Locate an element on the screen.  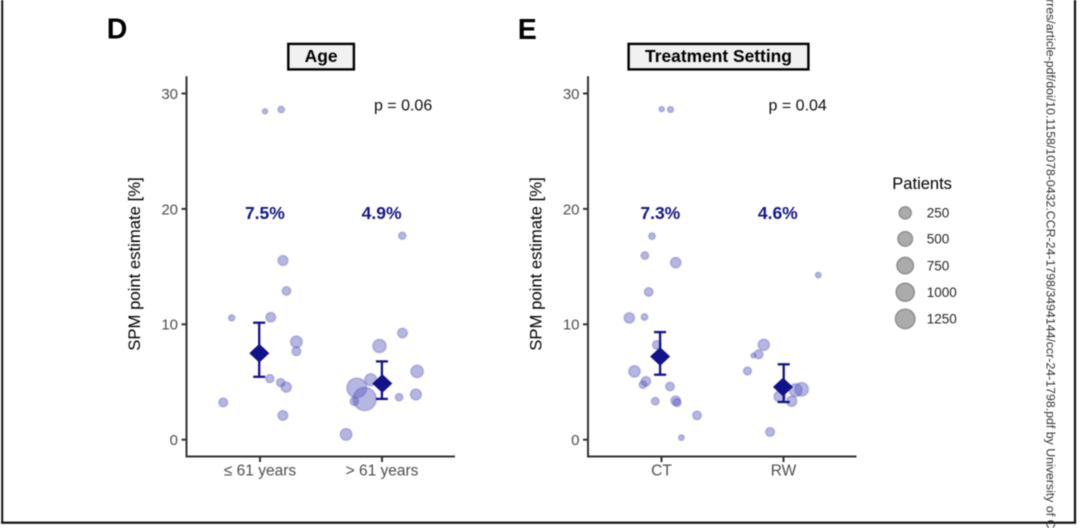
svg-text: 1250 is located at coordinates (942, 319).